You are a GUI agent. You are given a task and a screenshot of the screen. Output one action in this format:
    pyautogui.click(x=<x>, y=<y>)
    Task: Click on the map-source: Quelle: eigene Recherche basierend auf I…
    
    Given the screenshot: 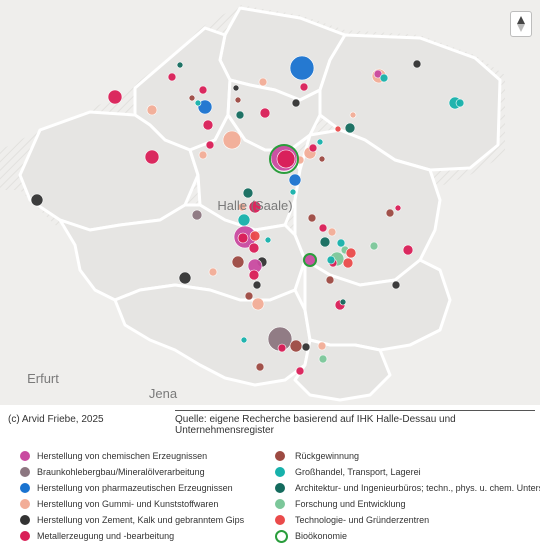 What is the action you would take?
    pyautogui.click(x=315, y=425)
    